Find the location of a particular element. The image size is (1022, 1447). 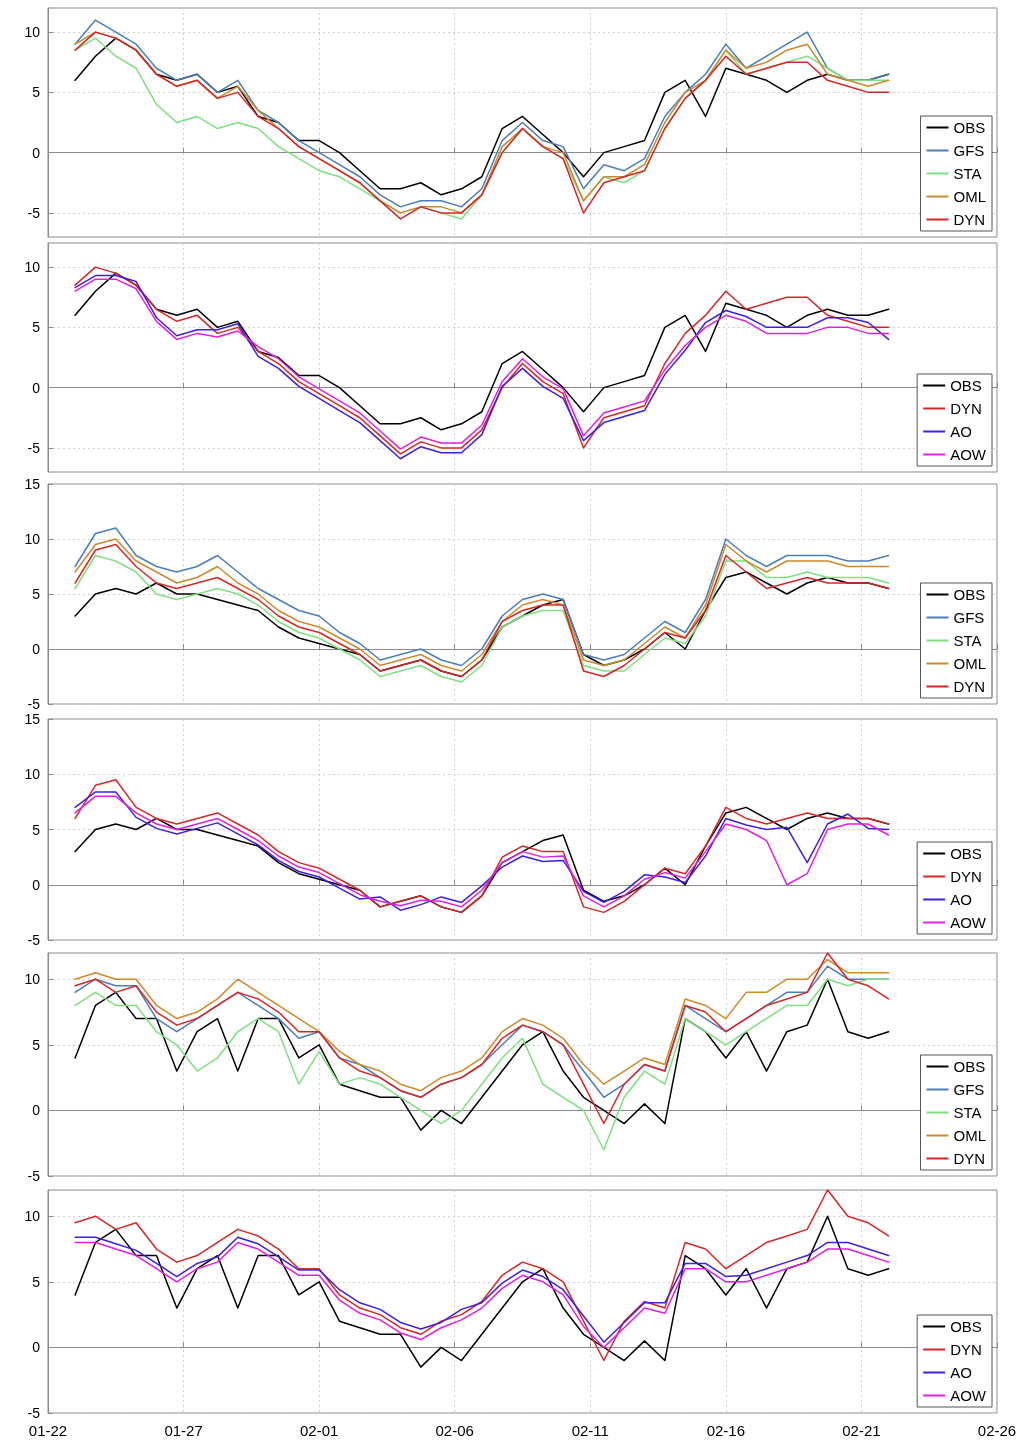

x-tick-label: 02-21 is located at coordinates (861, 1430).